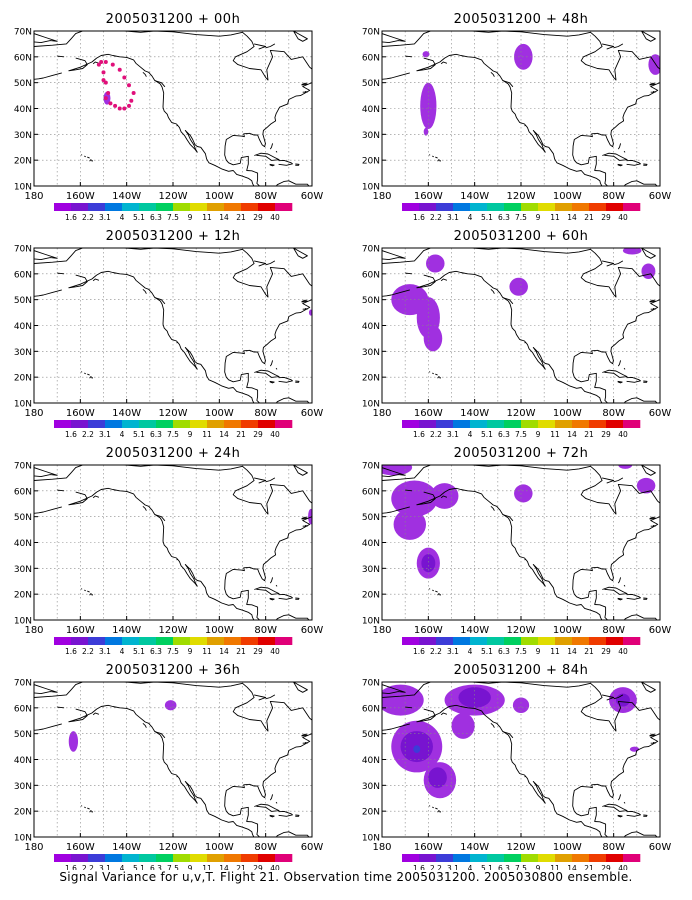  I want to click on y-tick-label: 20N, so click(23, 379).